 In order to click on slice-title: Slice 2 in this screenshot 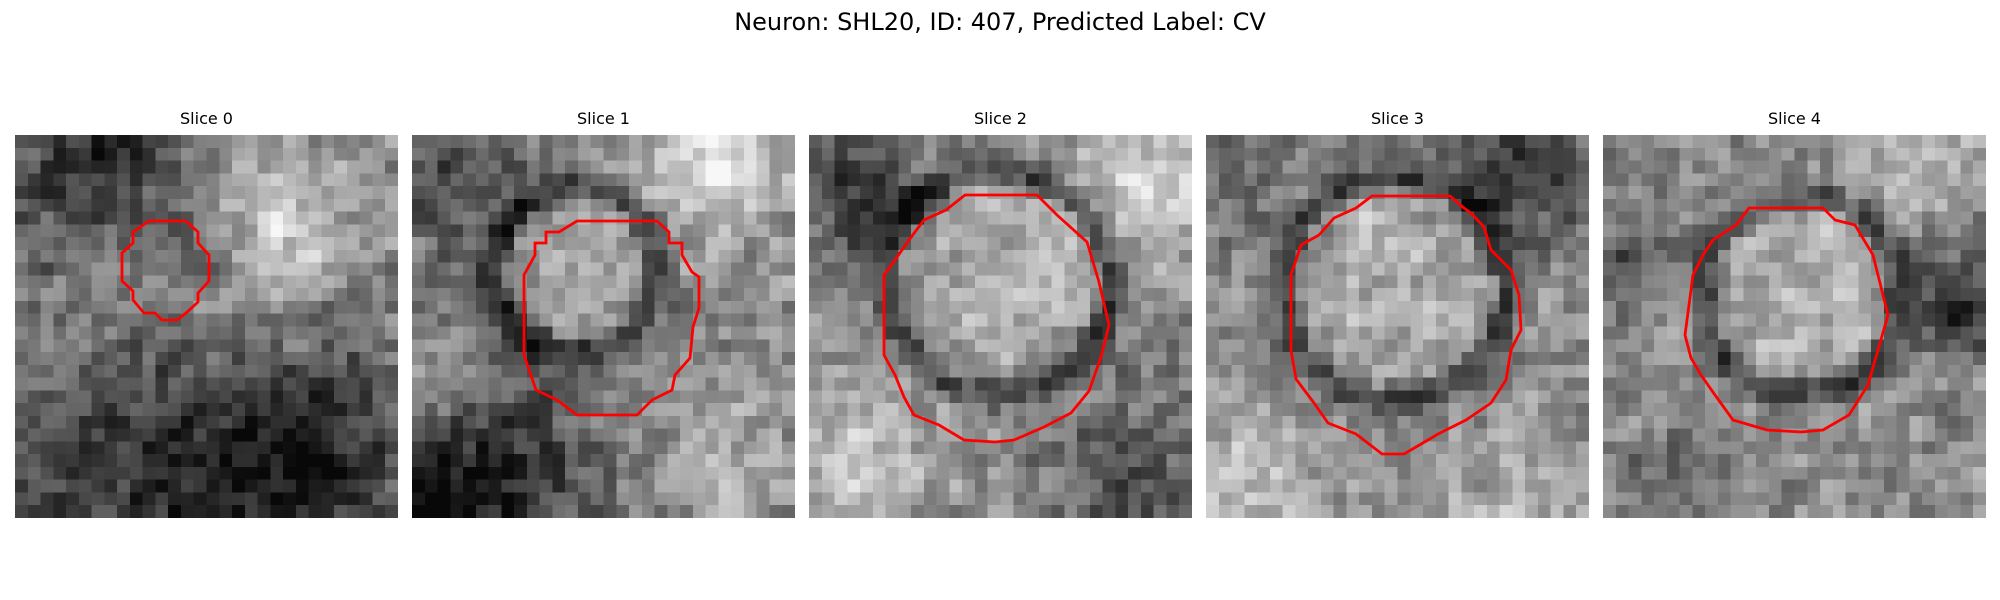, I will do `click(1000, 118)`.